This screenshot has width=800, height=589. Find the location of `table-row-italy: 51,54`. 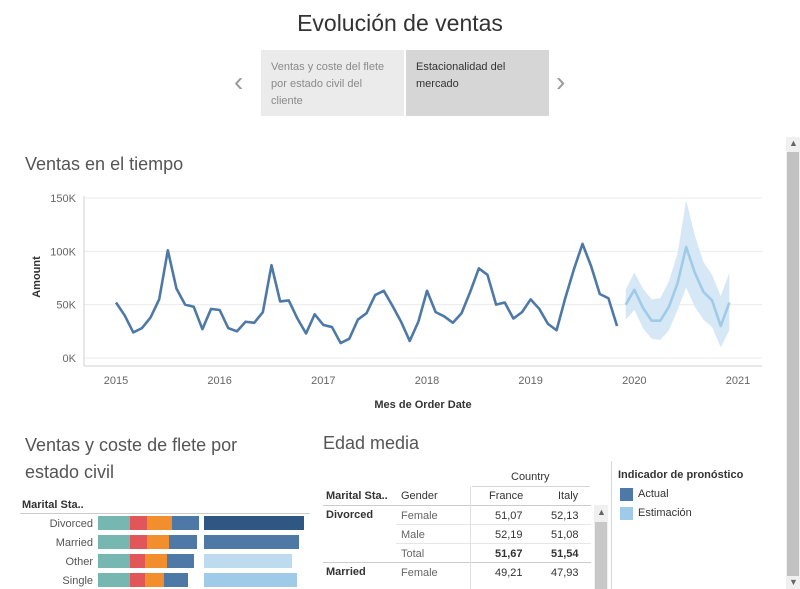

table-row-italy: 51,54 is located at coordinates (565, 554).